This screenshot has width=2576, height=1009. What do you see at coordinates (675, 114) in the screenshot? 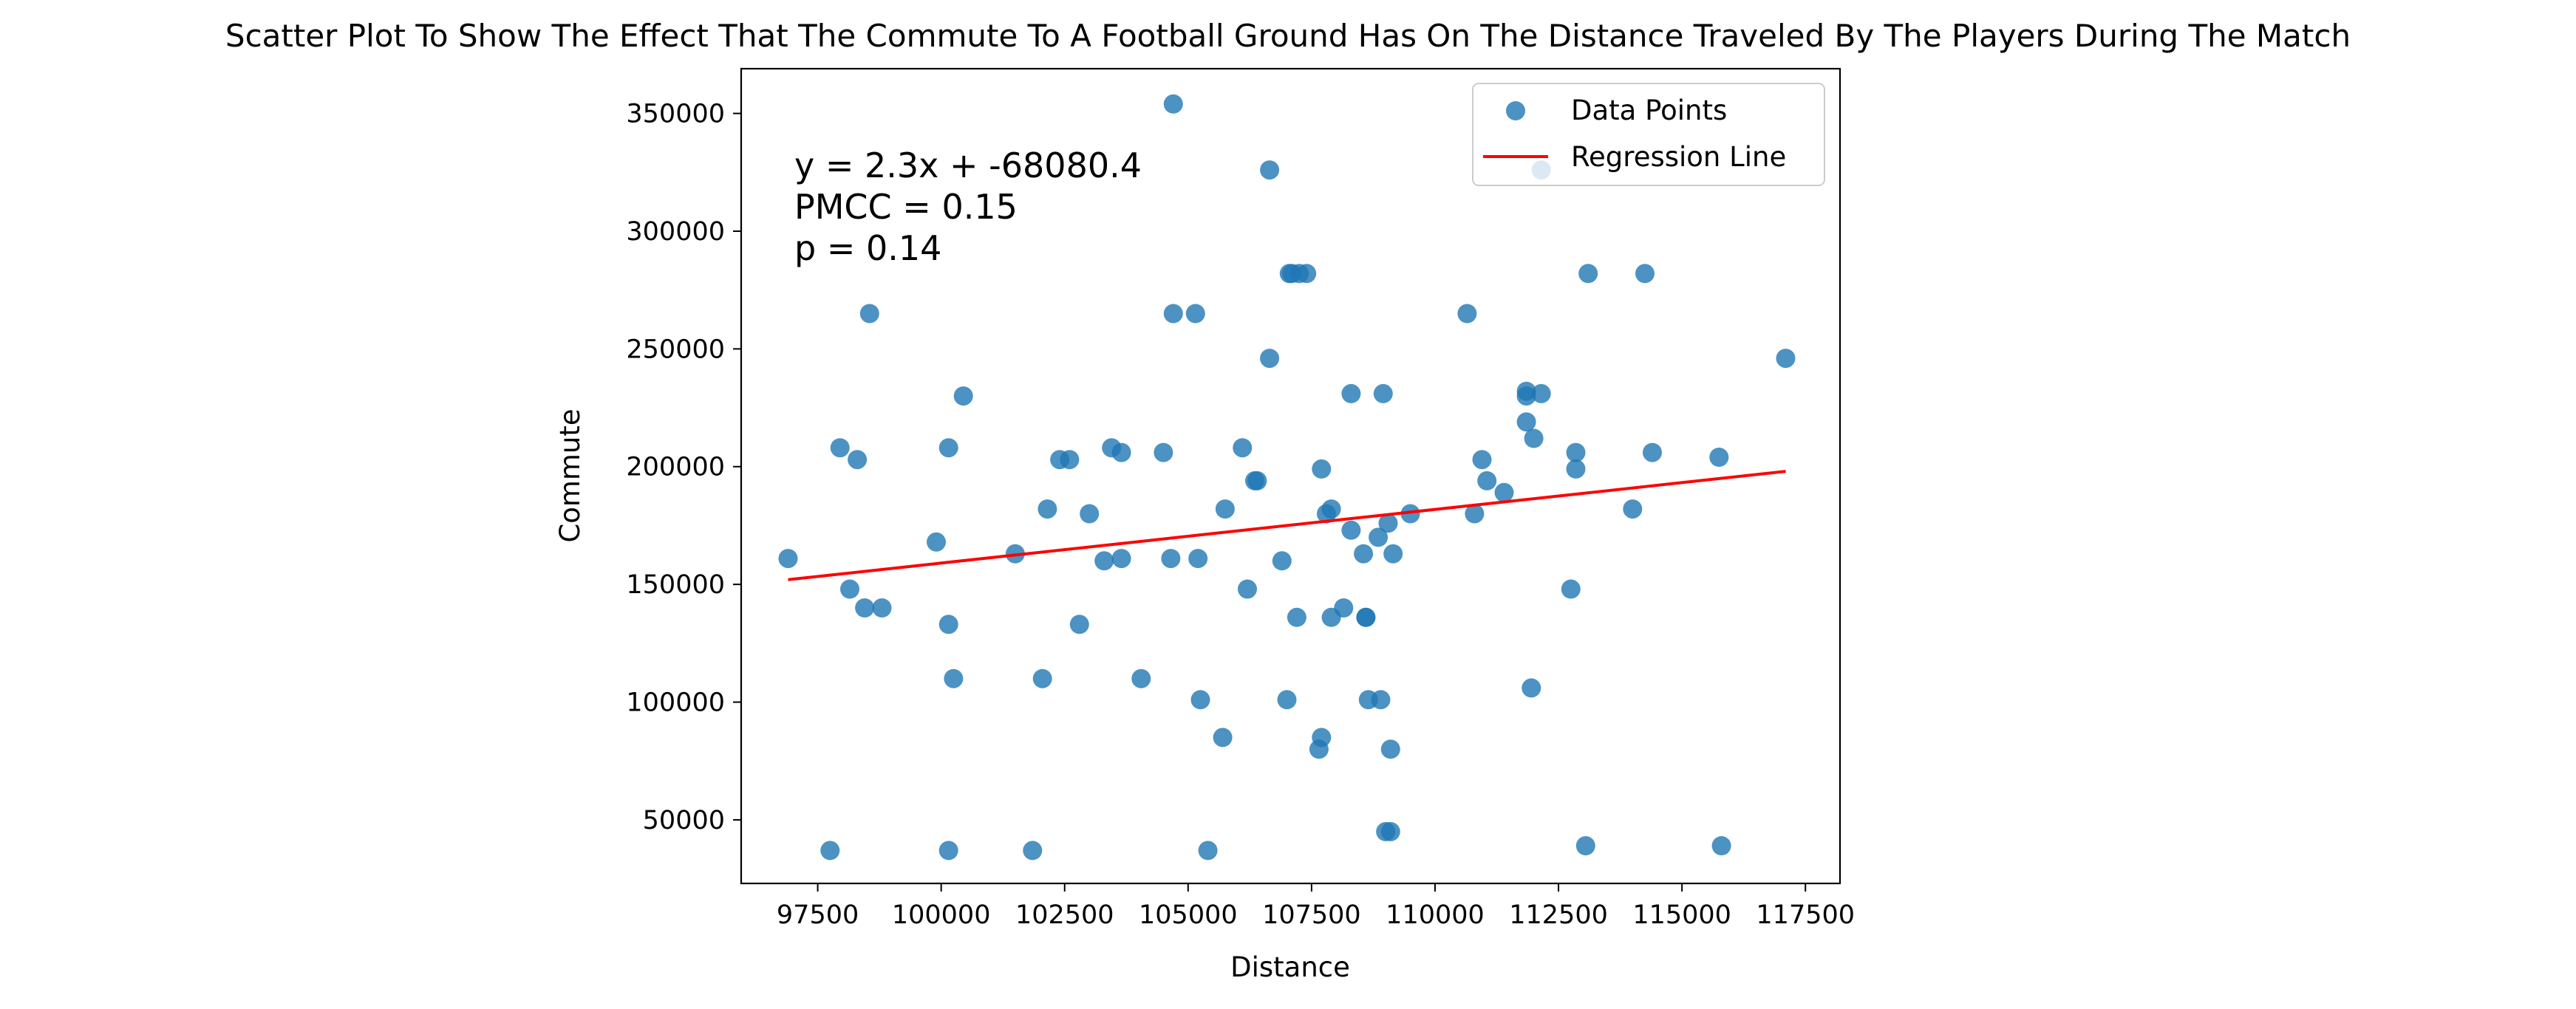
I see `y-tick-label: 350000` at bounding box center [675, 114].